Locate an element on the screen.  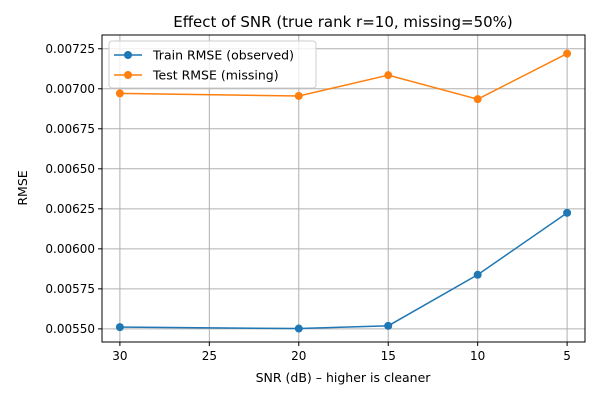
legend-box is located at coordinates (212, 64).